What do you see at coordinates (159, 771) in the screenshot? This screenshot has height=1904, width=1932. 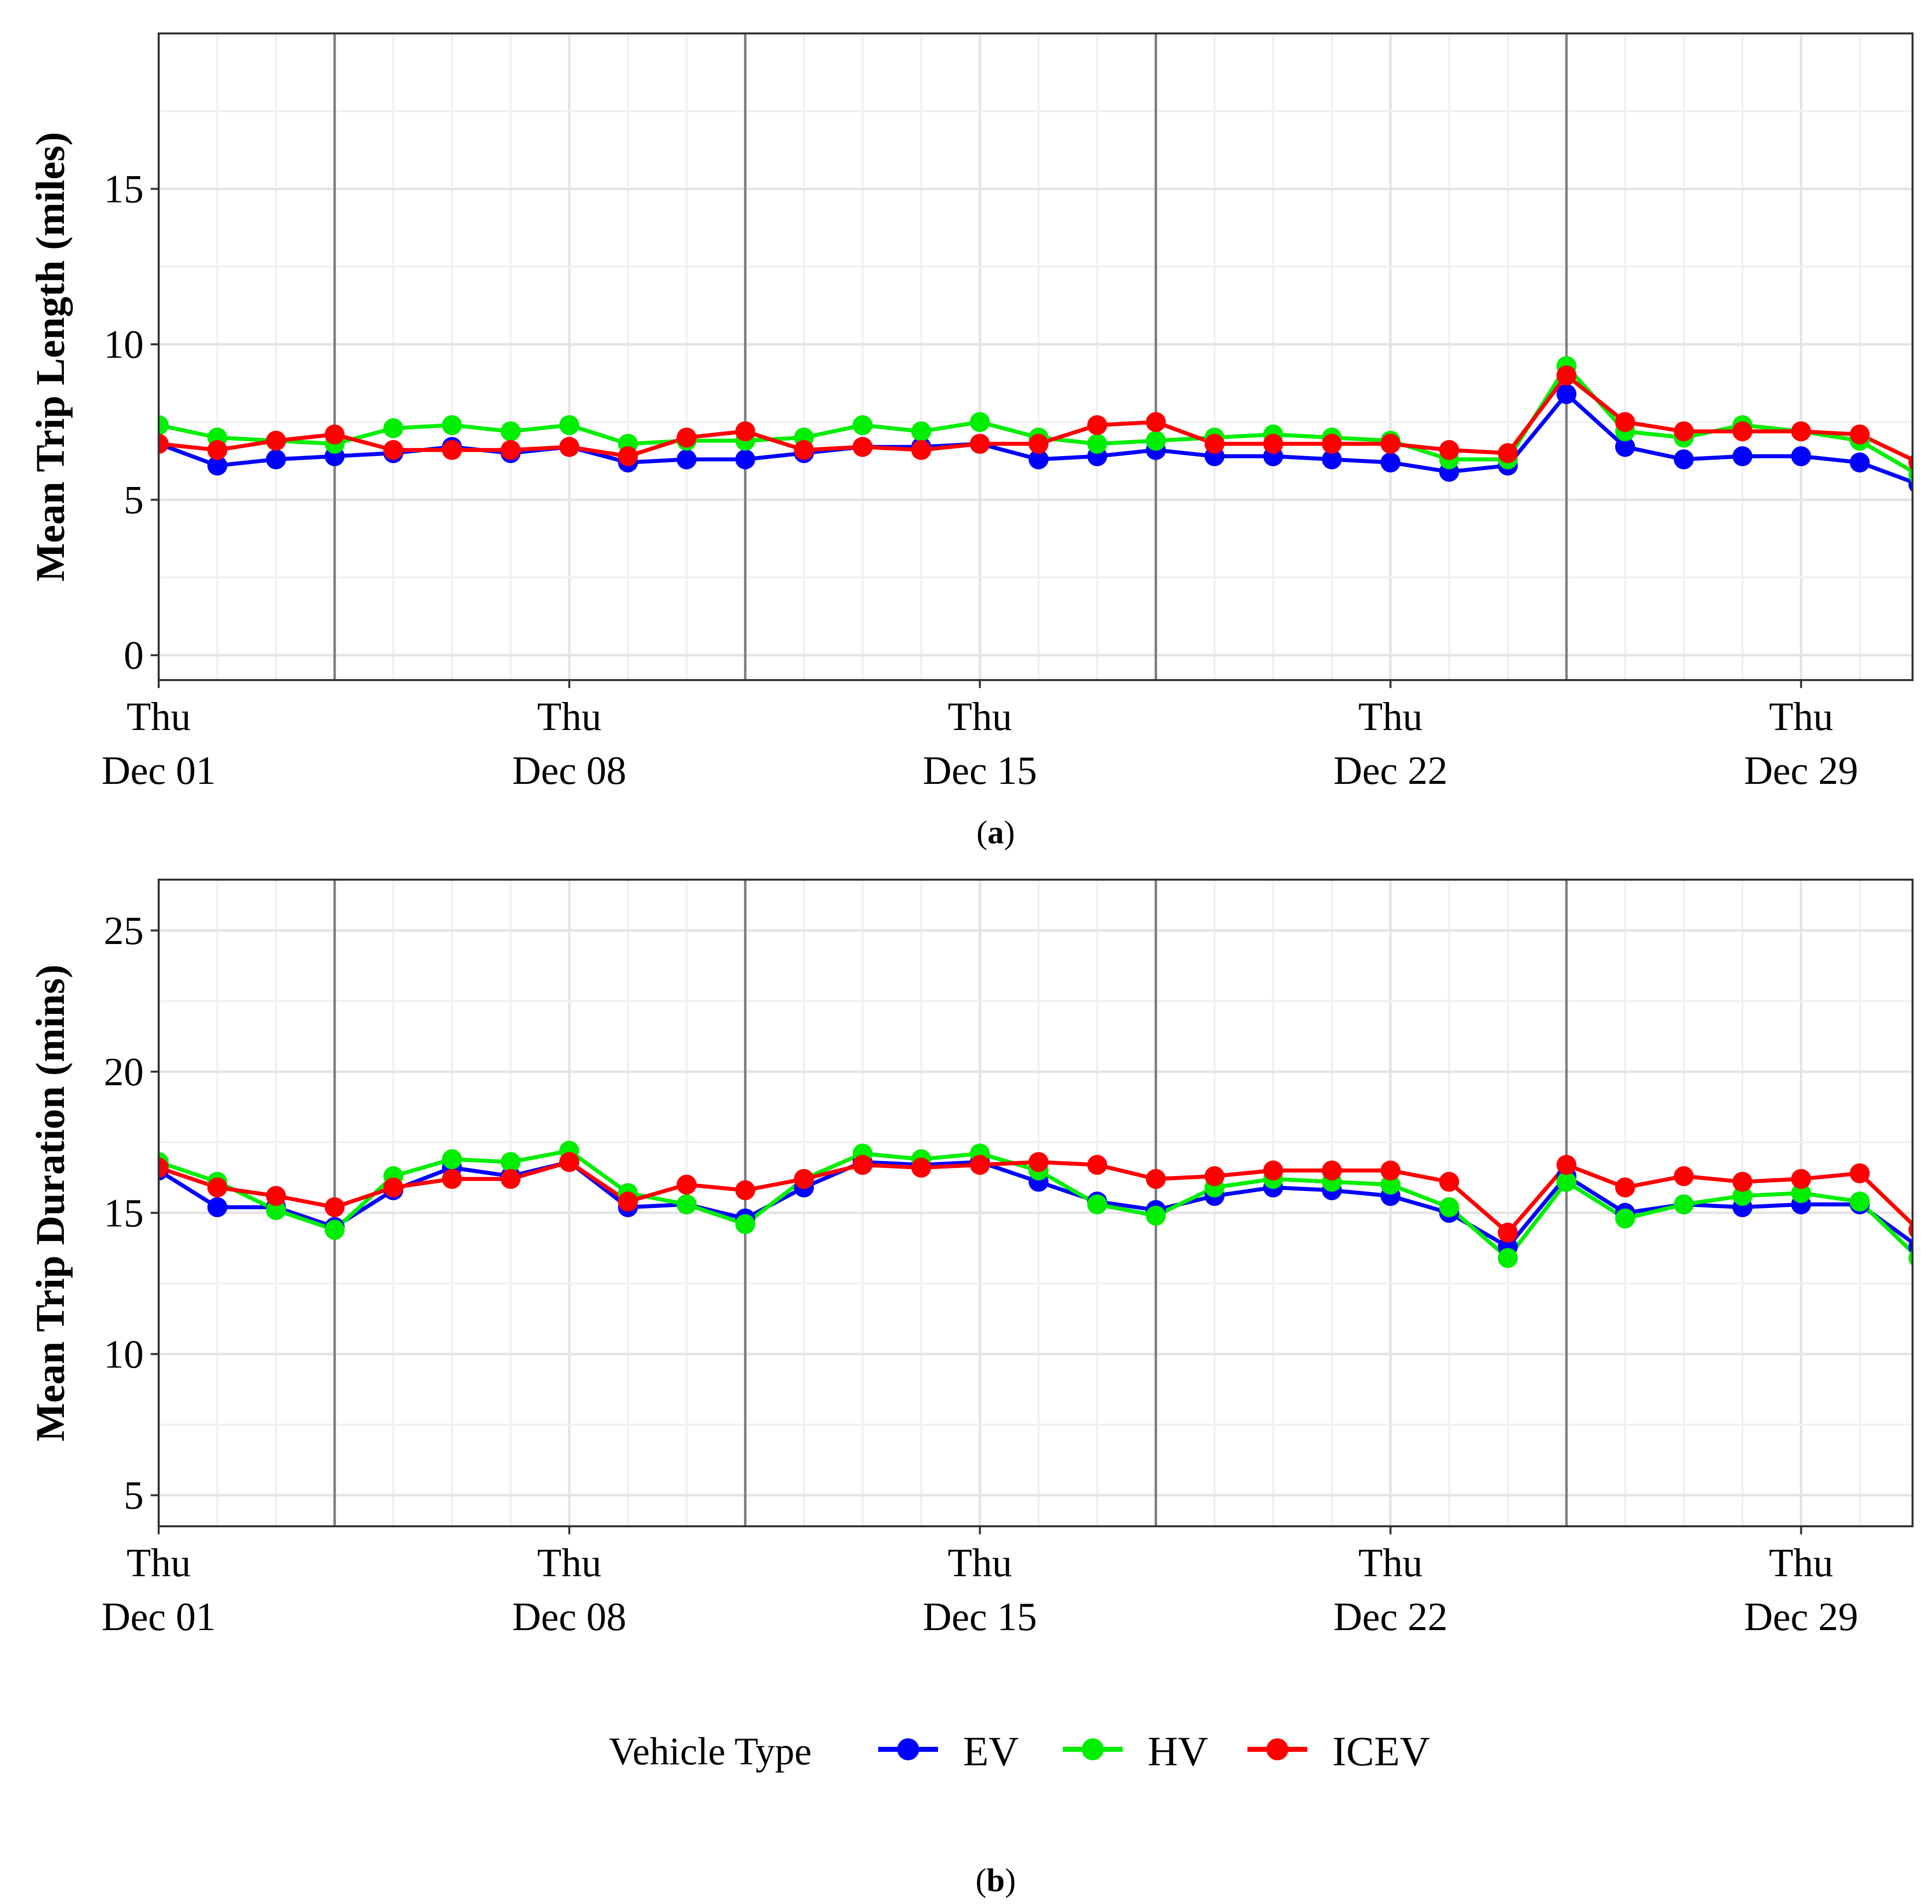 I see `panel-a-x-tick-date: Dec 01` at bounding box center [159, 771].